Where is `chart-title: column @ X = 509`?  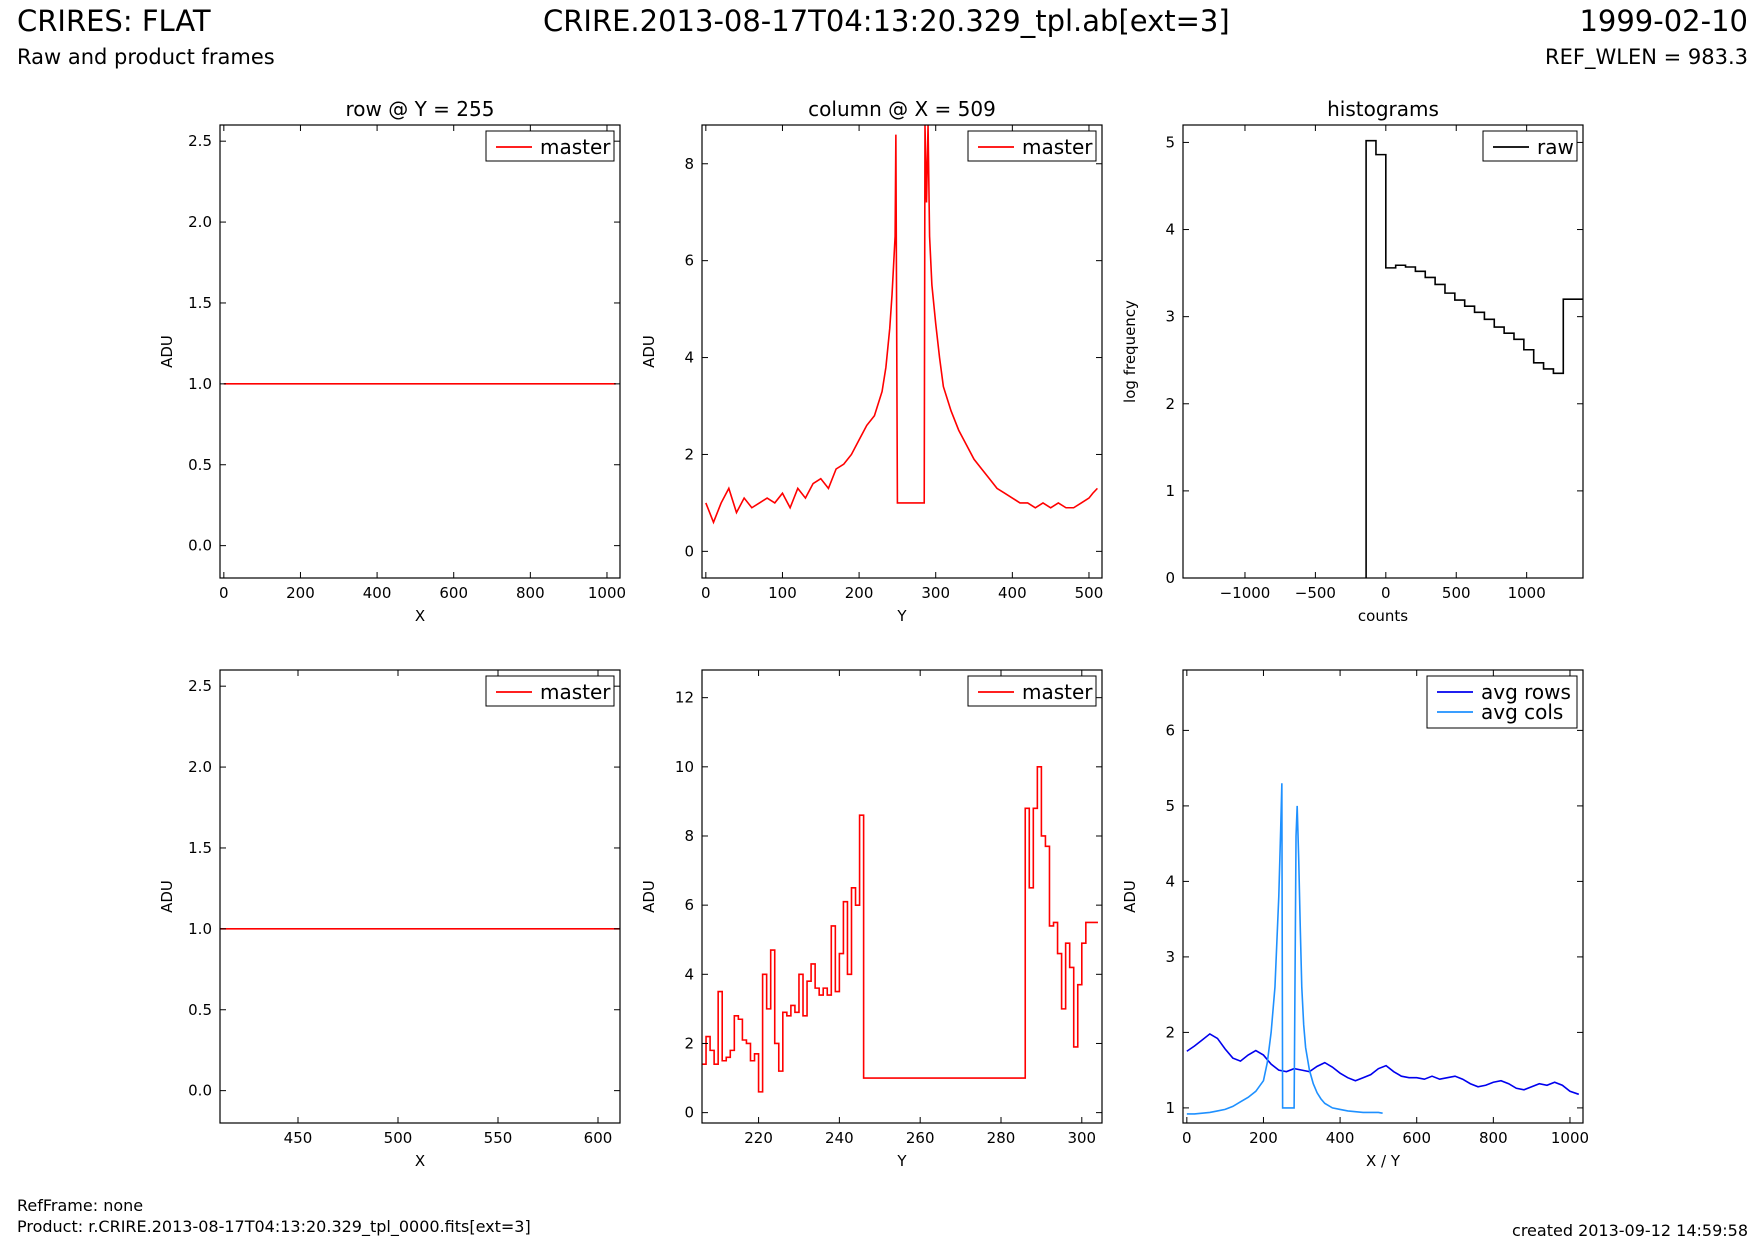 chart-title: column @ X = 509 is located at coordinates (902, 109).